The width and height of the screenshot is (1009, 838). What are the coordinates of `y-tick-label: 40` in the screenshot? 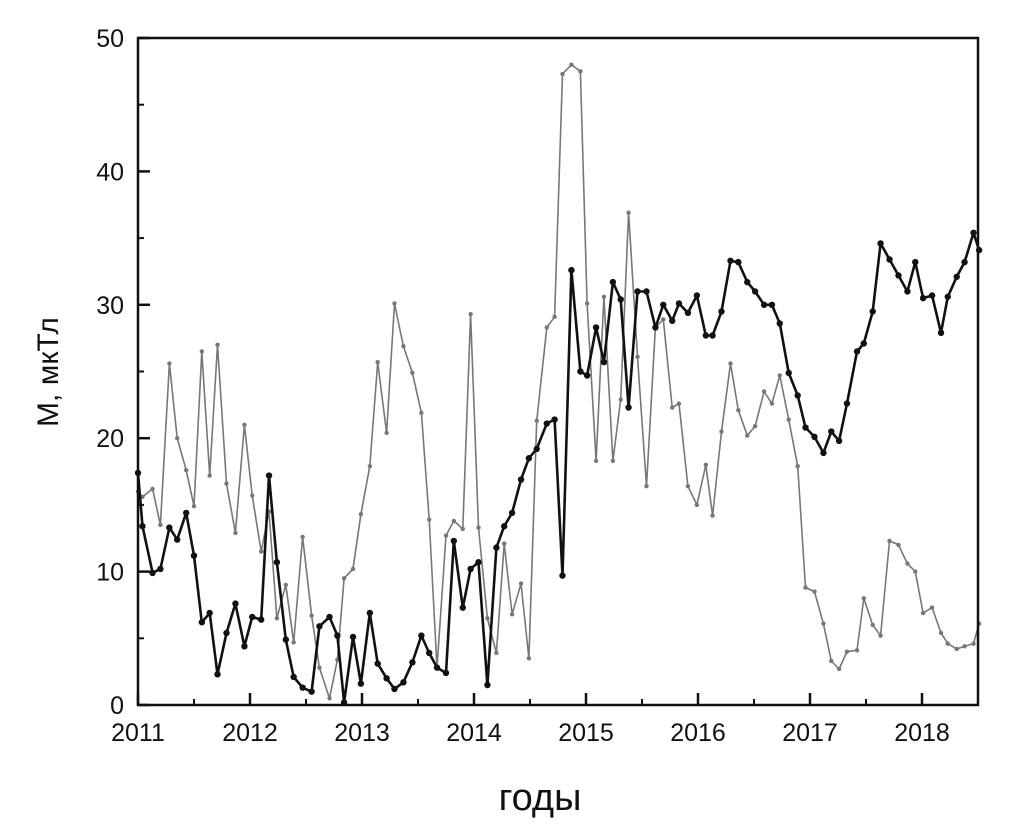 It's located at (110, 172).